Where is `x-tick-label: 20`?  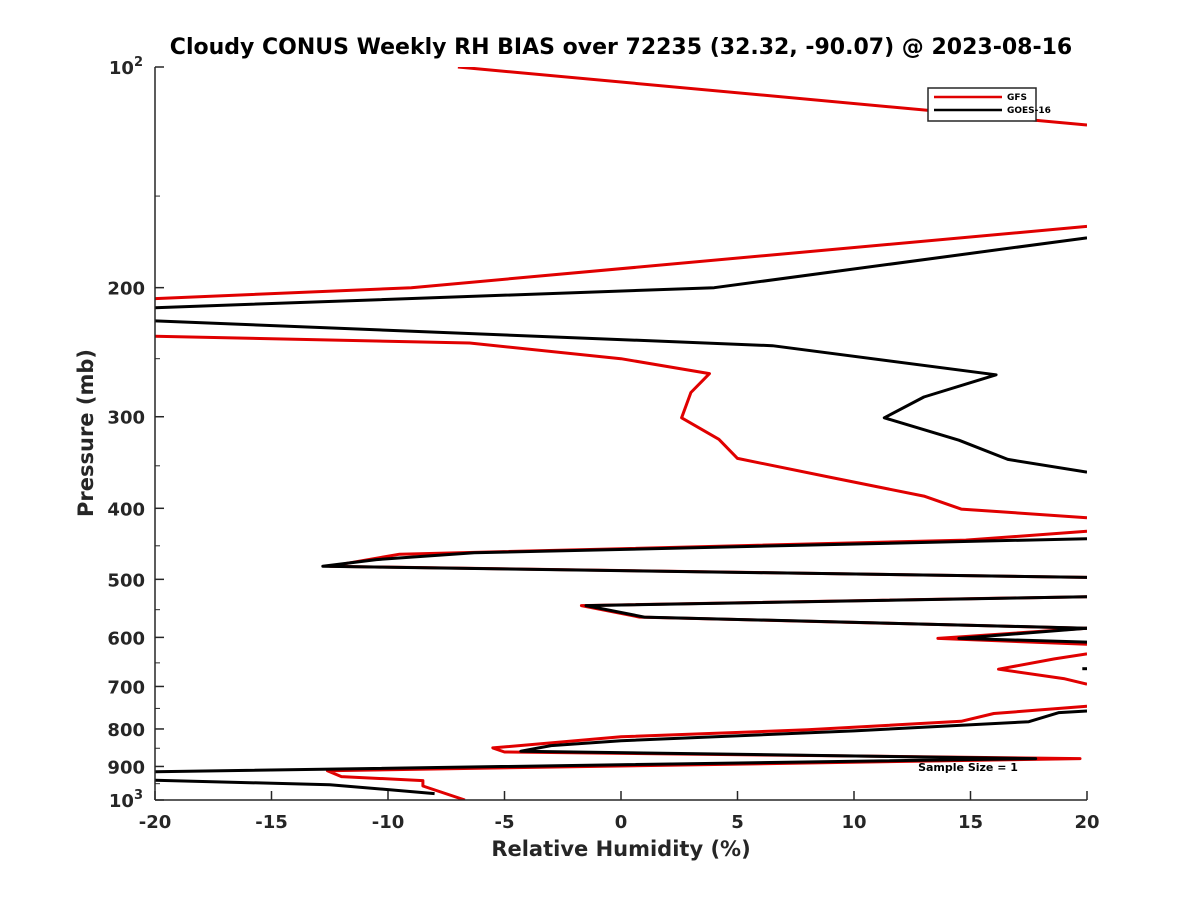
x-tick-label: 20 is located at coordinates (1086, 822).